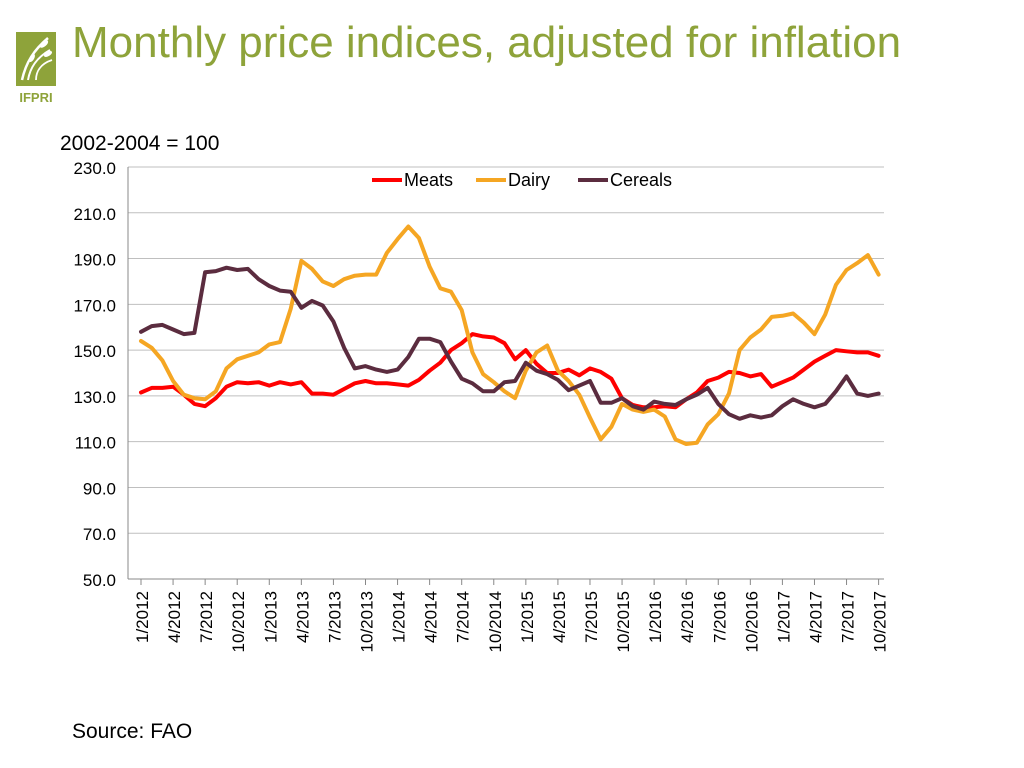 The image size is (1024, 768). What do you see at coordinates (623, 621) in the screenshot?
I see `x-tick-label: 10/2015` at bounding box center [623, 621].